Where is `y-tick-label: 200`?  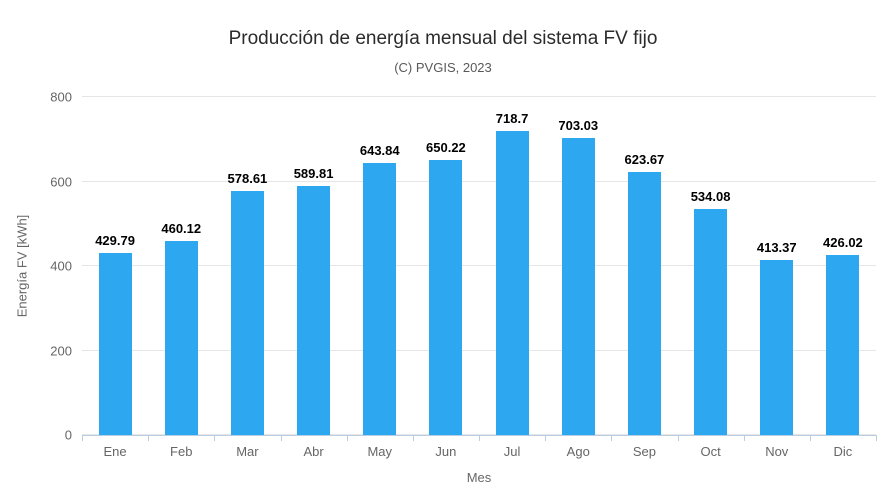 y-tick-label: 200 is located at coordinates (61, 350).